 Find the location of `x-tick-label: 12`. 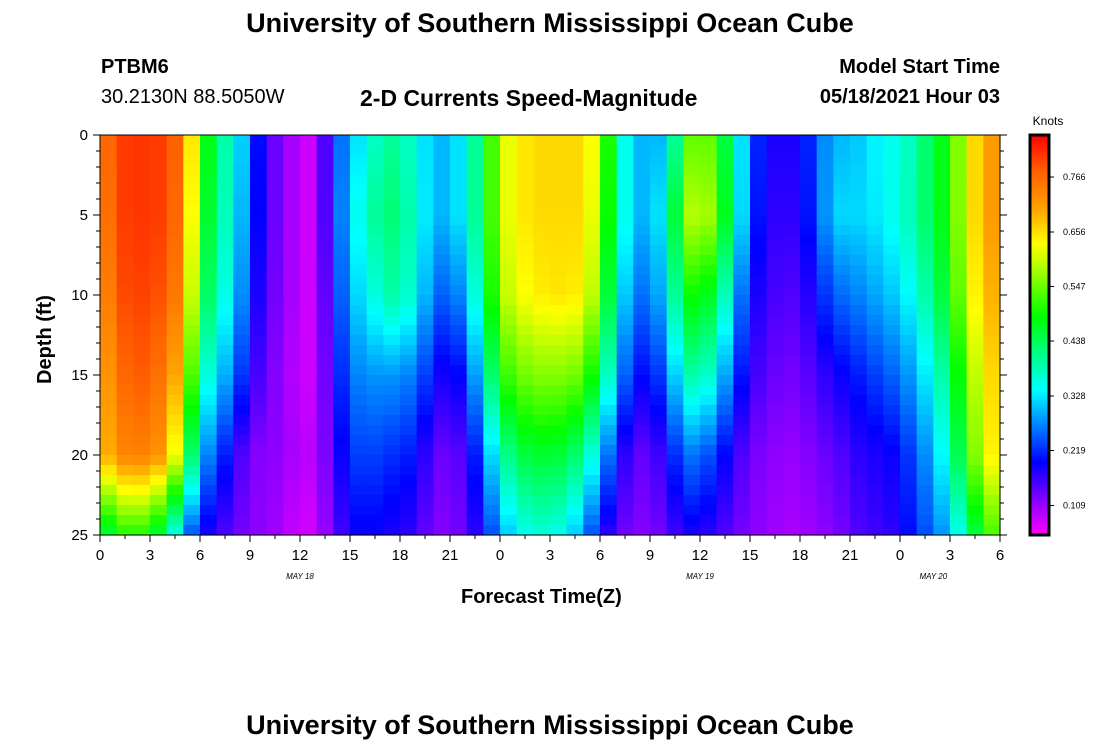

x-tick-label: 12 is located at coordinates (300, 555).